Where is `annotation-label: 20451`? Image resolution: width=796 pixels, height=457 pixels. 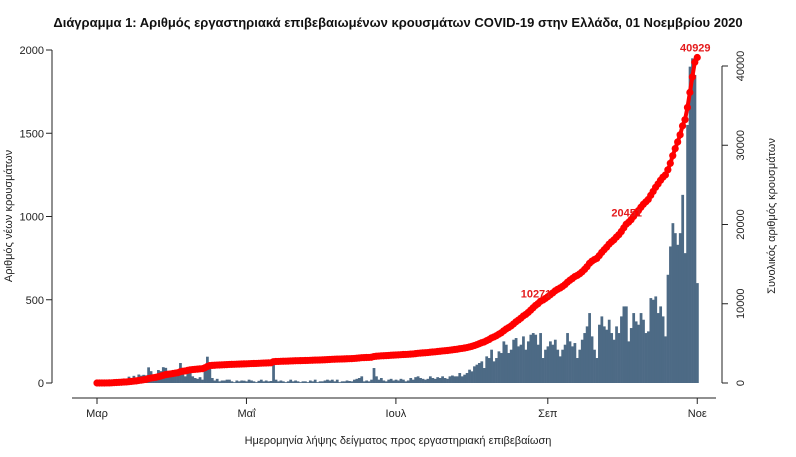 annotation-label: 20451 is located at coordinates (626, 213).